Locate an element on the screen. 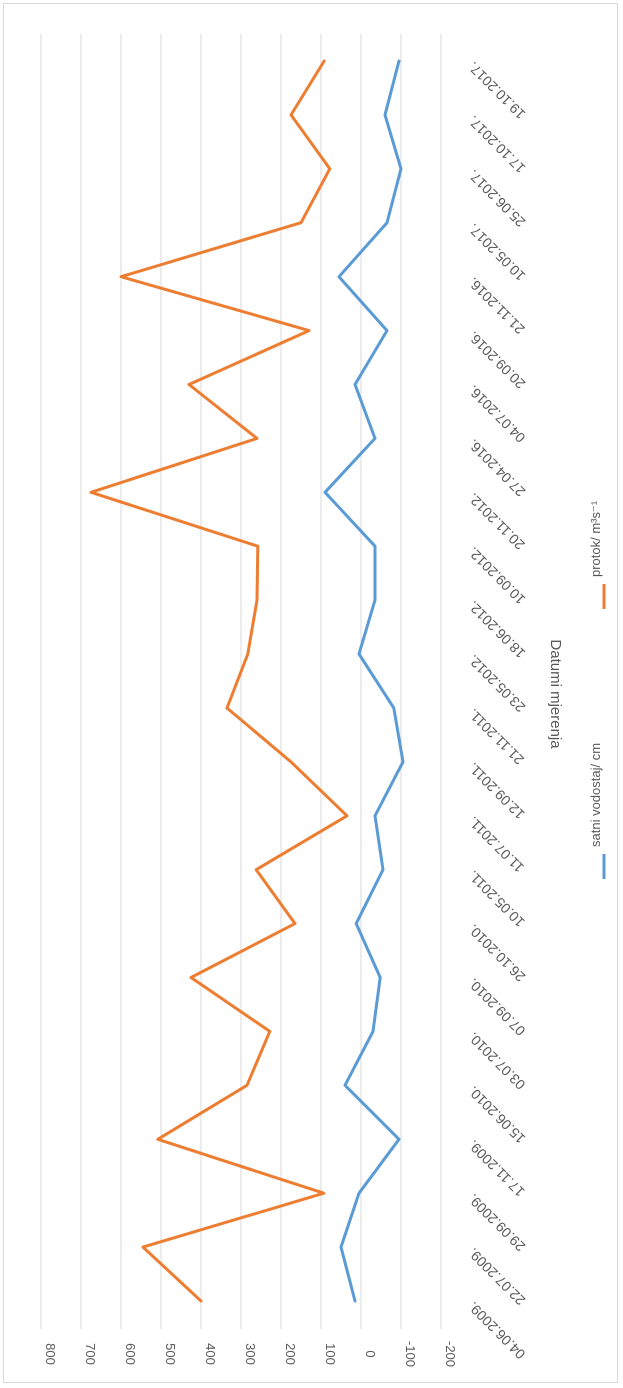 Image resolution: width=623 pixels, height=1388 pixels. value-tick-label: 0 is located at coordinates (370, 1353).